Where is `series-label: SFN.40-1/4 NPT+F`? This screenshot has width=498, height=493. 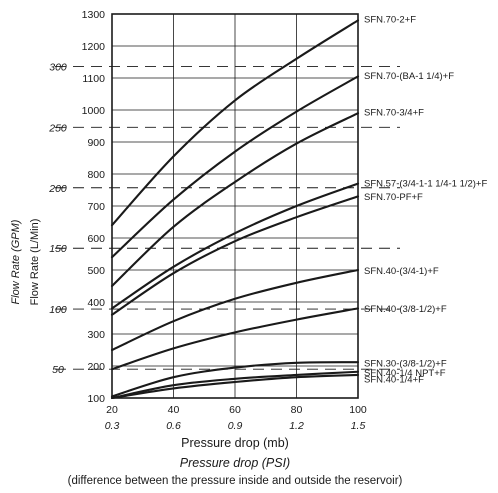
series-label: SFN.40-1/4 NPT+F is located at coordinates (405, 373).